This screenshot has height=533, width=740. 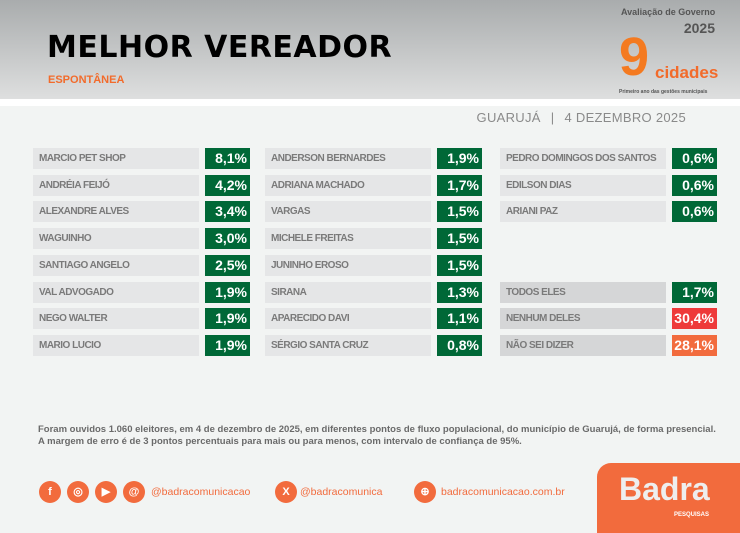 What do you see at coordinates (459, 345) in the screenshot?
I see `candidate-percent: 0,8%` at bounding box center [459, 345].